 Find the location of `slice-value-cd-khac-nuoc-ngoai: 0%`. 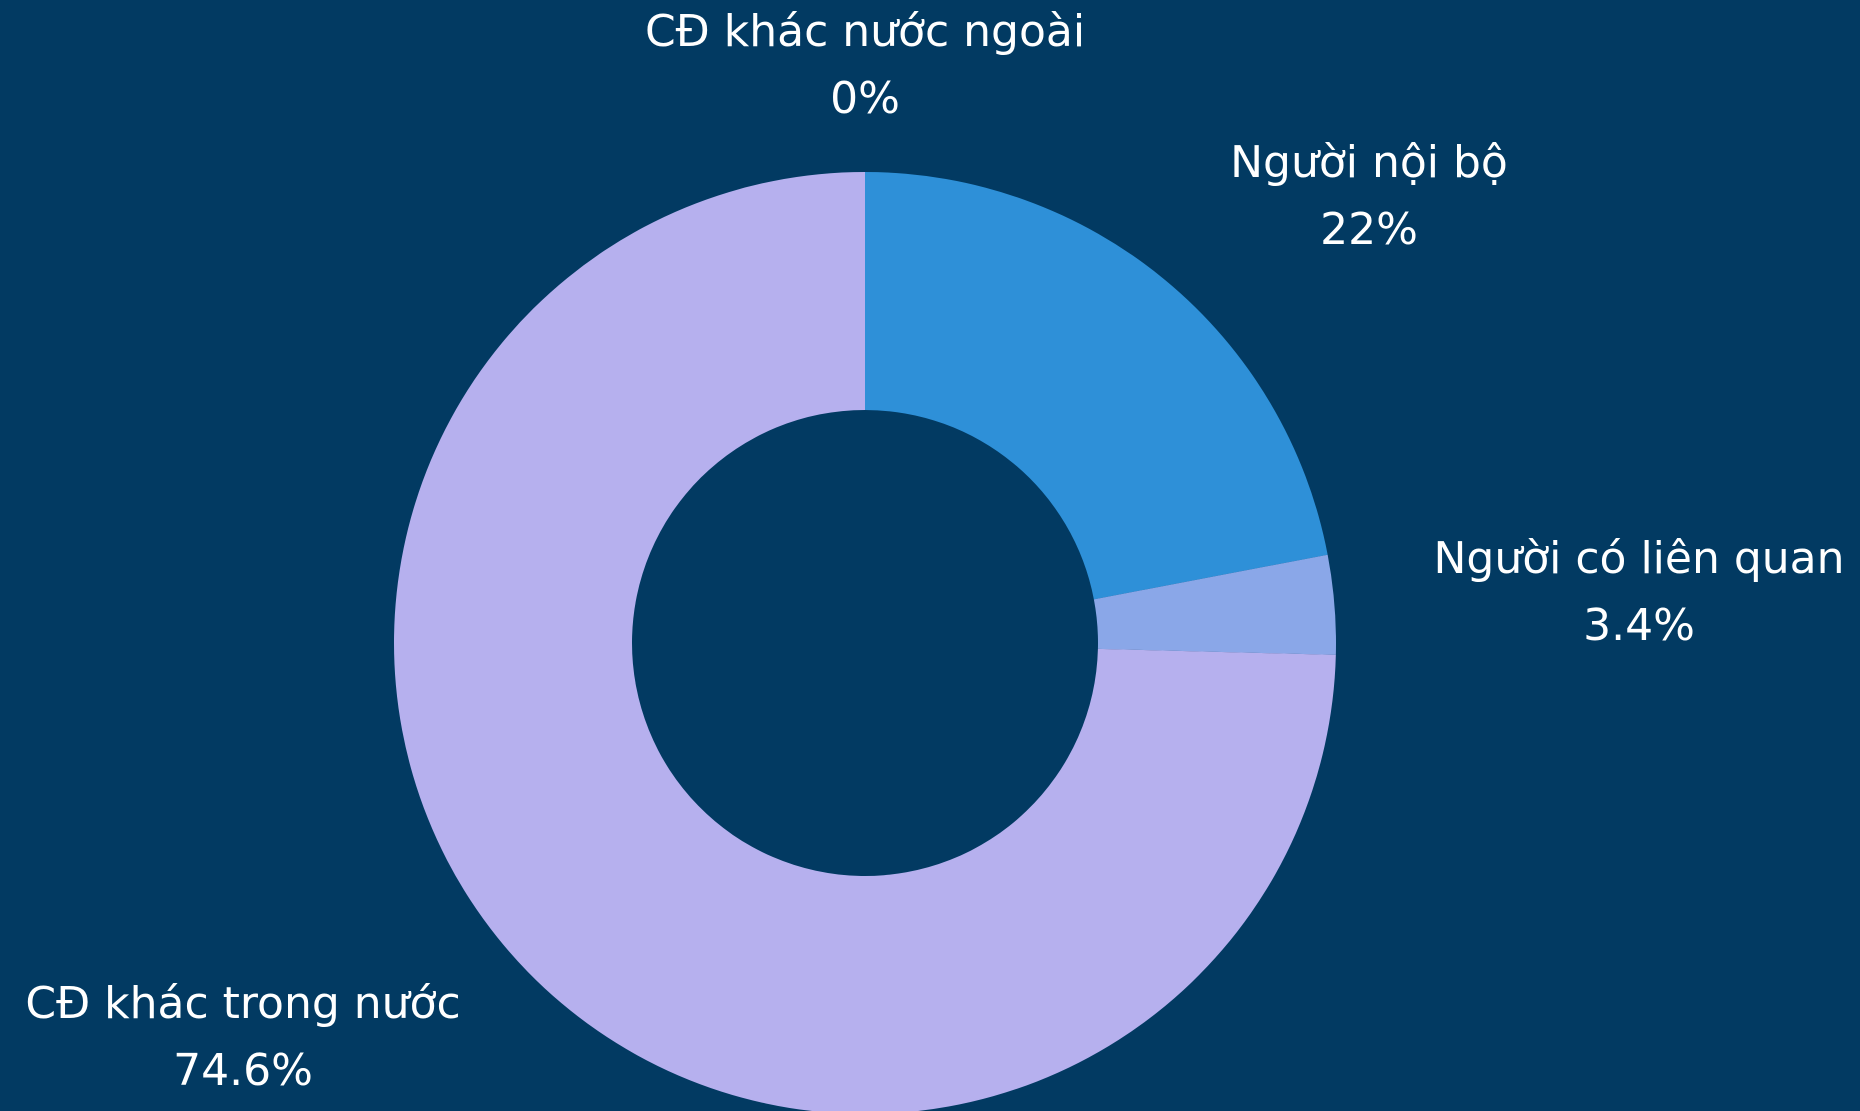

slice-value-cd-khac-nuoc-ngoai: 0% is located at coordinates (865, 98).